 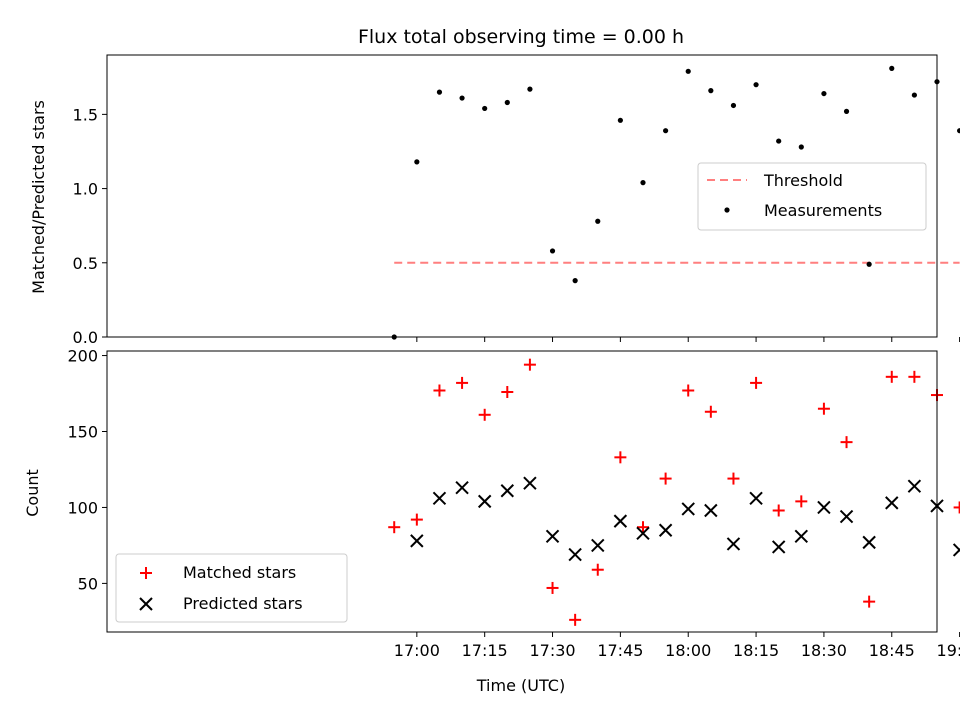 I want to click on legend-threshold-label: Threshold, so click(x=803, y=180).